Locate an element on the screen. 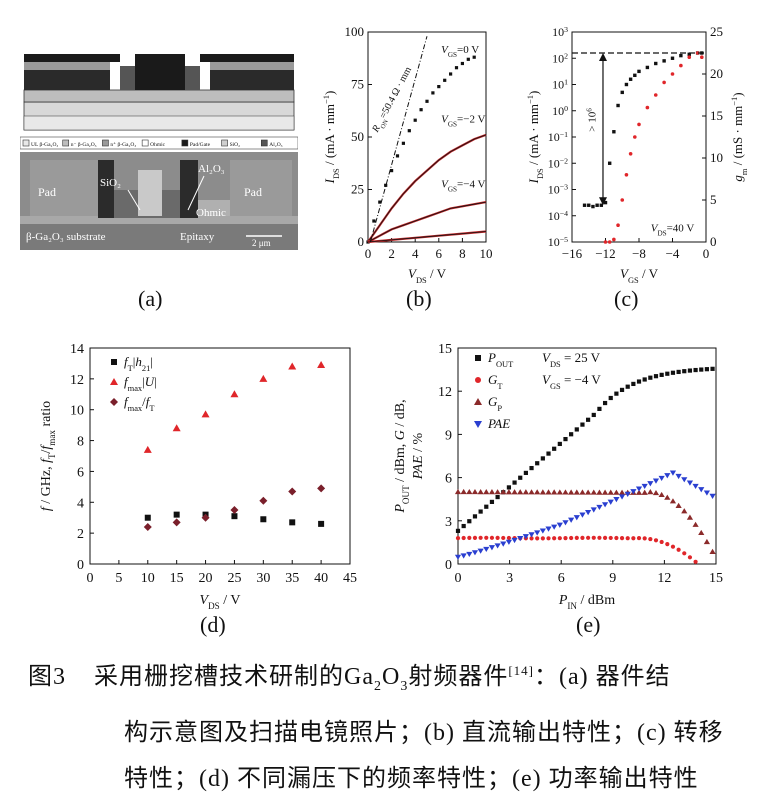 Image resolution: width=766 pixels, height=802 pixels. x-axis-label: PIN / dBm is located at coordinates (586, 601).